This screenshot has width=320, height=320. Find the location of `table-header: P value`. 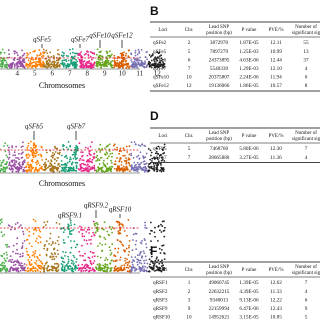

table-header: P value is located at coordinates (249, 30).